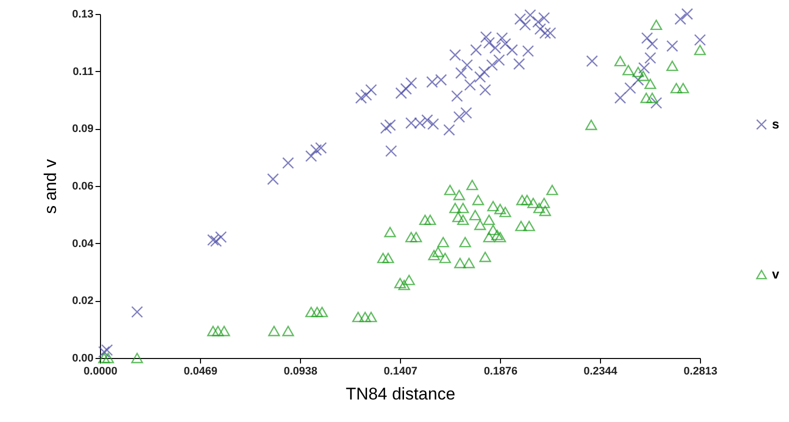 This screenshot has height=422, width=789. Describe the element at coordinates (776, 274) in the screenshot. I see `legend-label: v` at that location.